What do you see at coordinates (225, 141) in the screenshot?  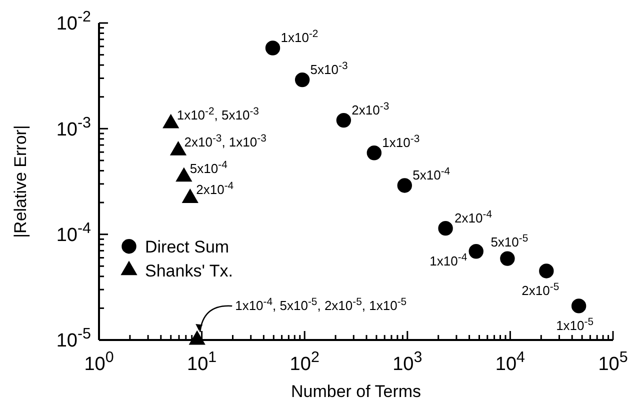 I see `annotation: 2x10$^{-3}$, 1x10$^{-3}$` at bounding box center [225, 141].